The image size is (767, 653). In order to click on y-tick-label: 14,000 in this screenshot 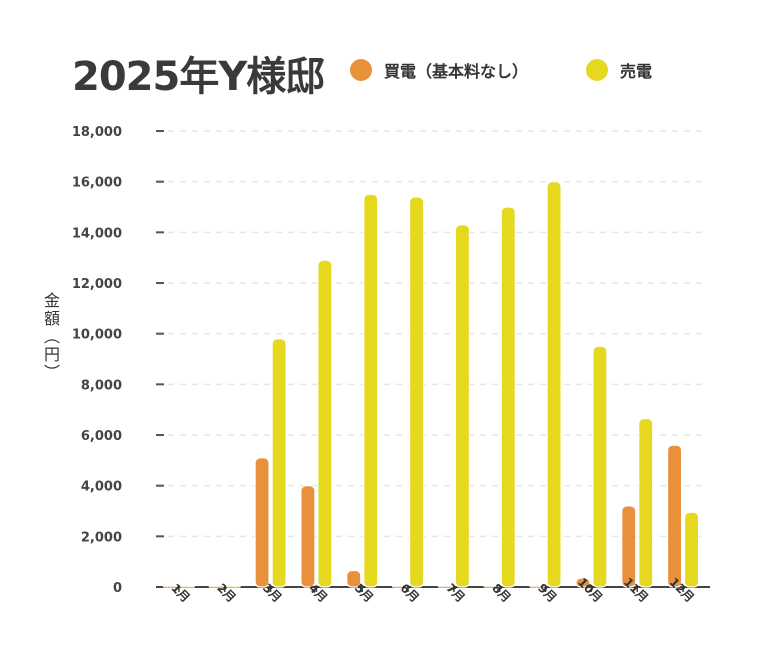, I will do `click(97, 233)`.